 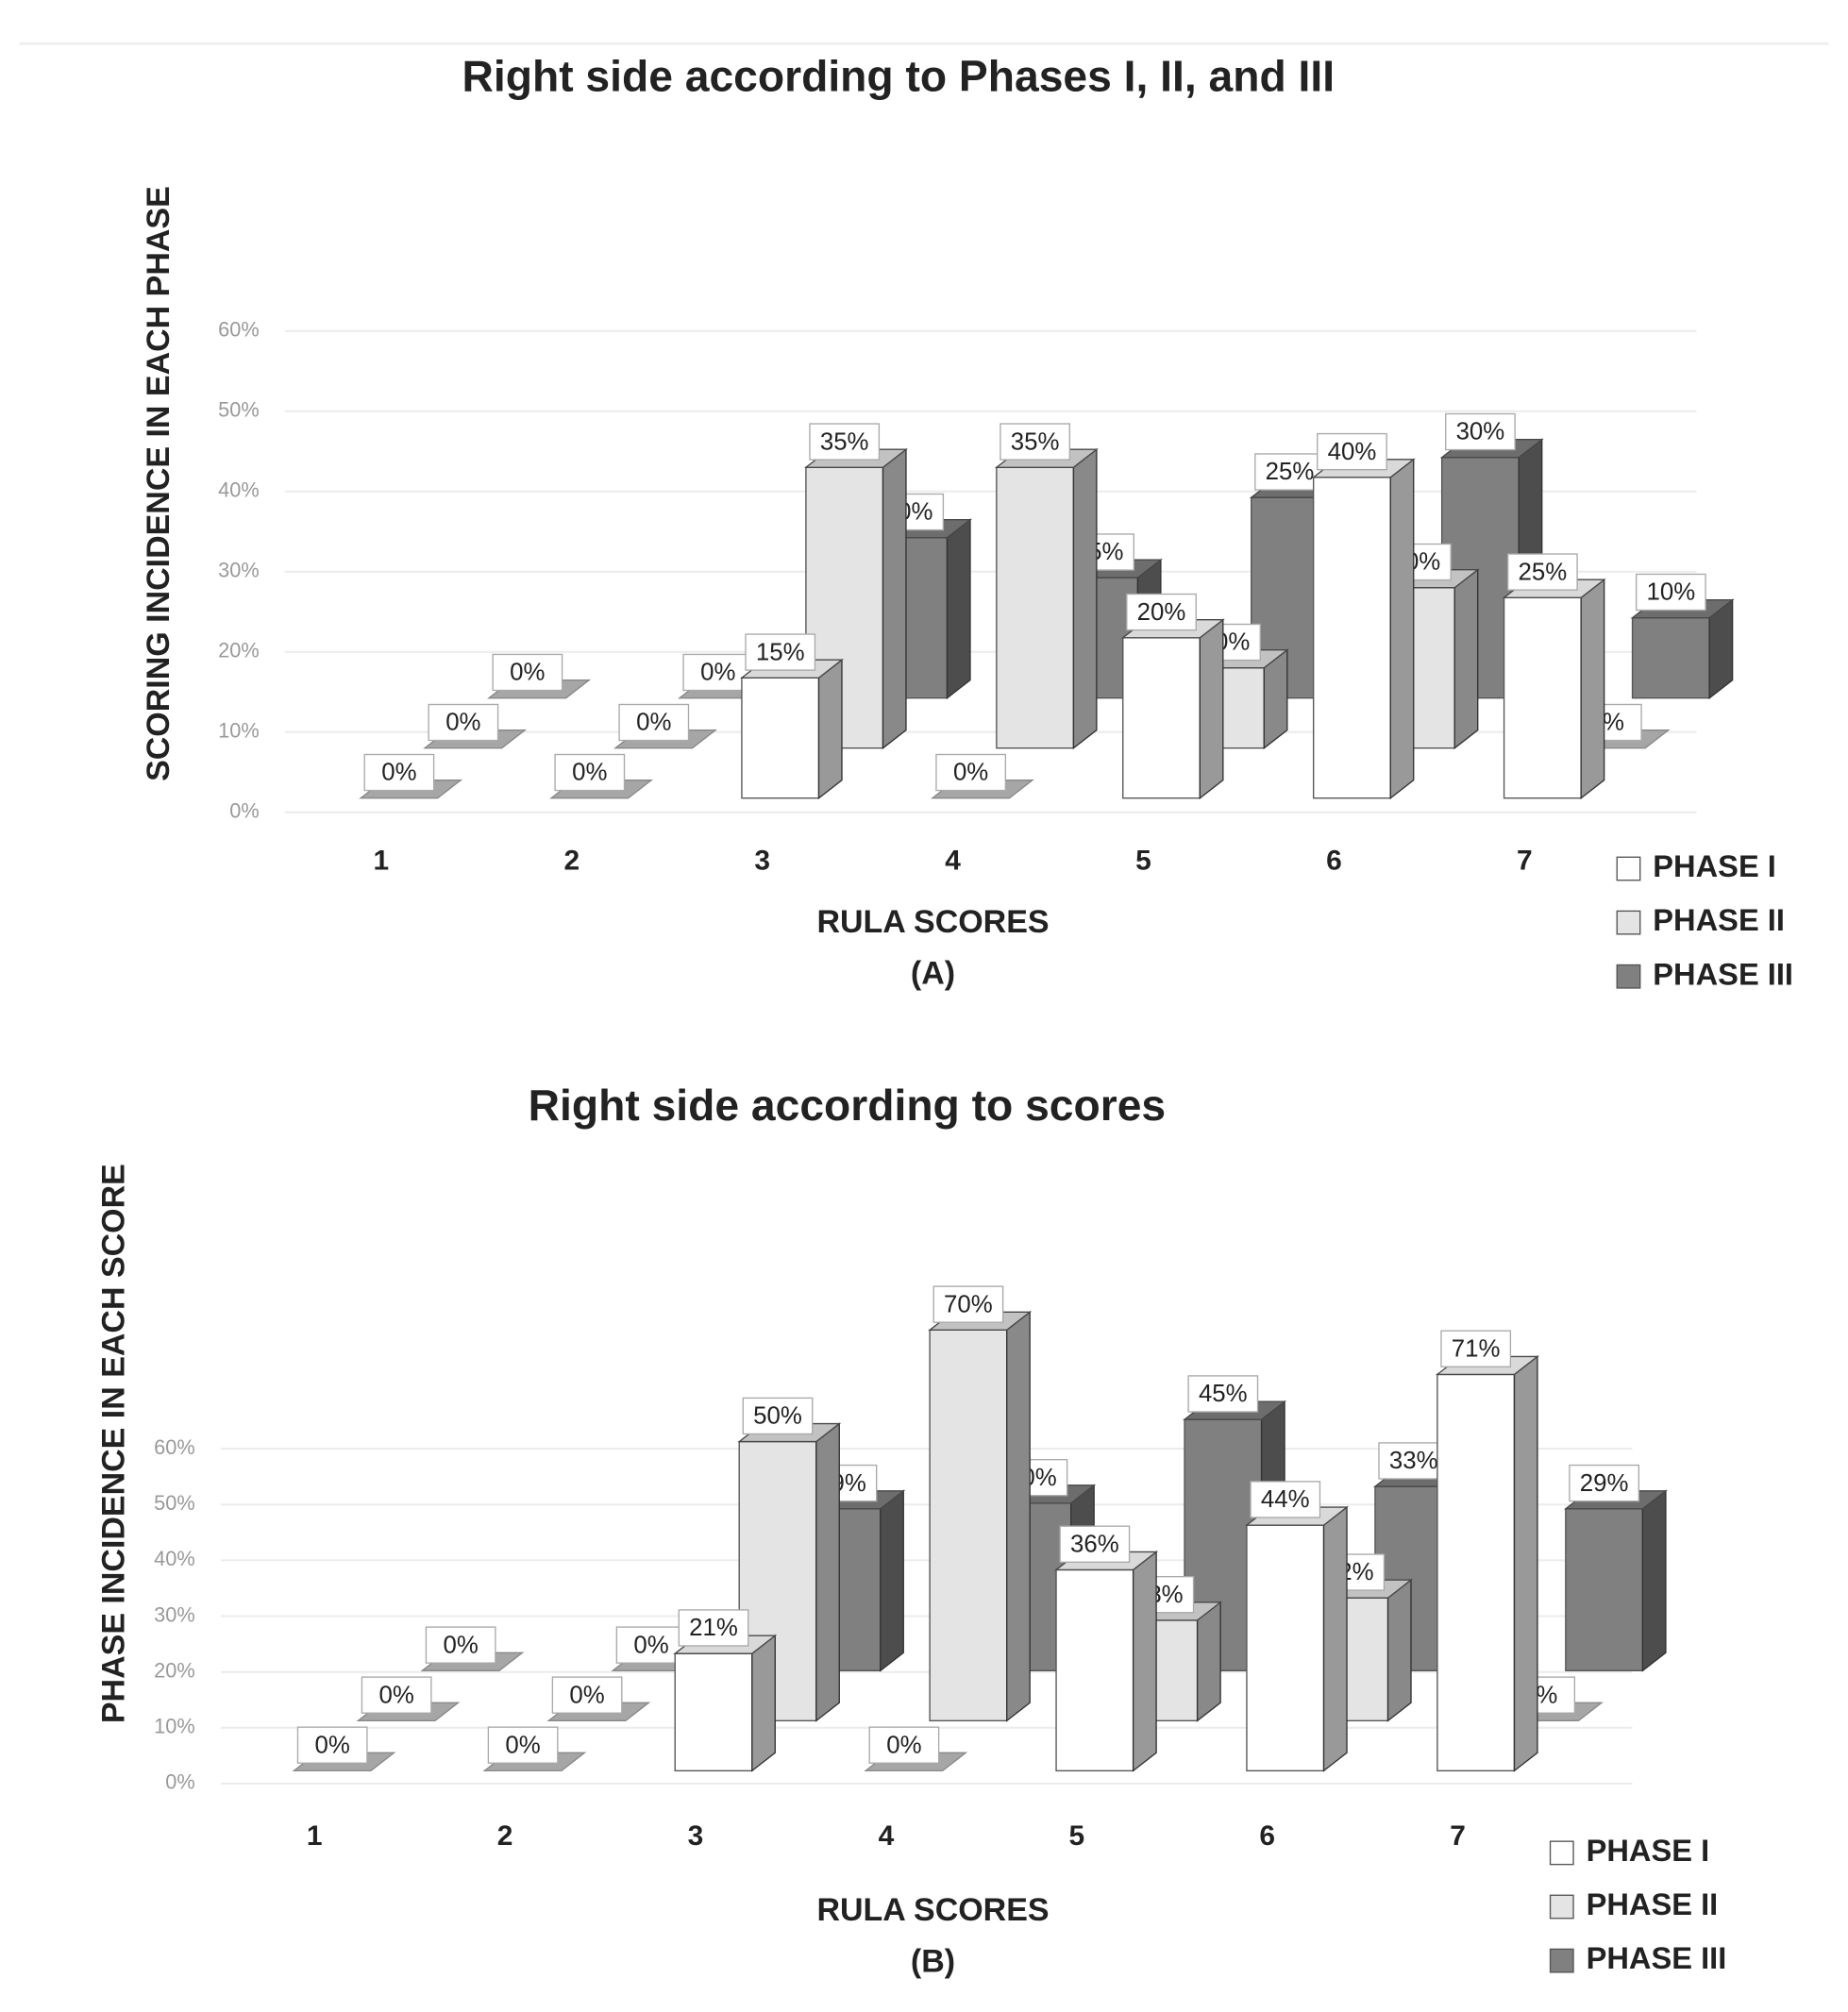 What do you see at coordinates (1413, 1461) in the screenshot?
I see `data-label: 33%` at bounding box center [1413, 1461].